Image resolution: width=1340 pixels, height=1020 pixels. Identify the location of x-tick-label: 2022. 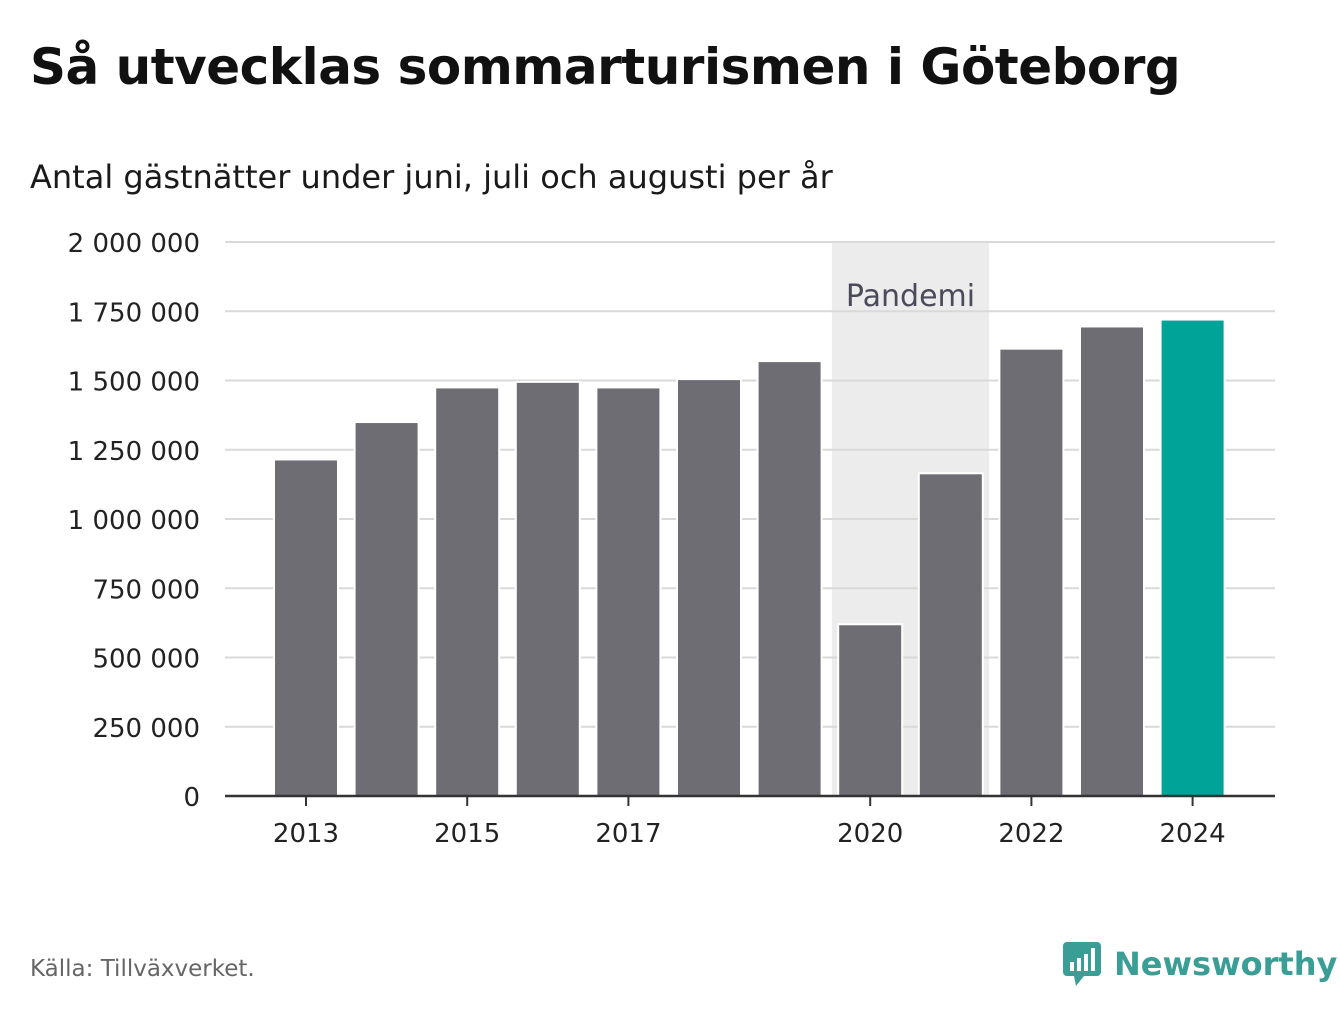
(1031, 834).